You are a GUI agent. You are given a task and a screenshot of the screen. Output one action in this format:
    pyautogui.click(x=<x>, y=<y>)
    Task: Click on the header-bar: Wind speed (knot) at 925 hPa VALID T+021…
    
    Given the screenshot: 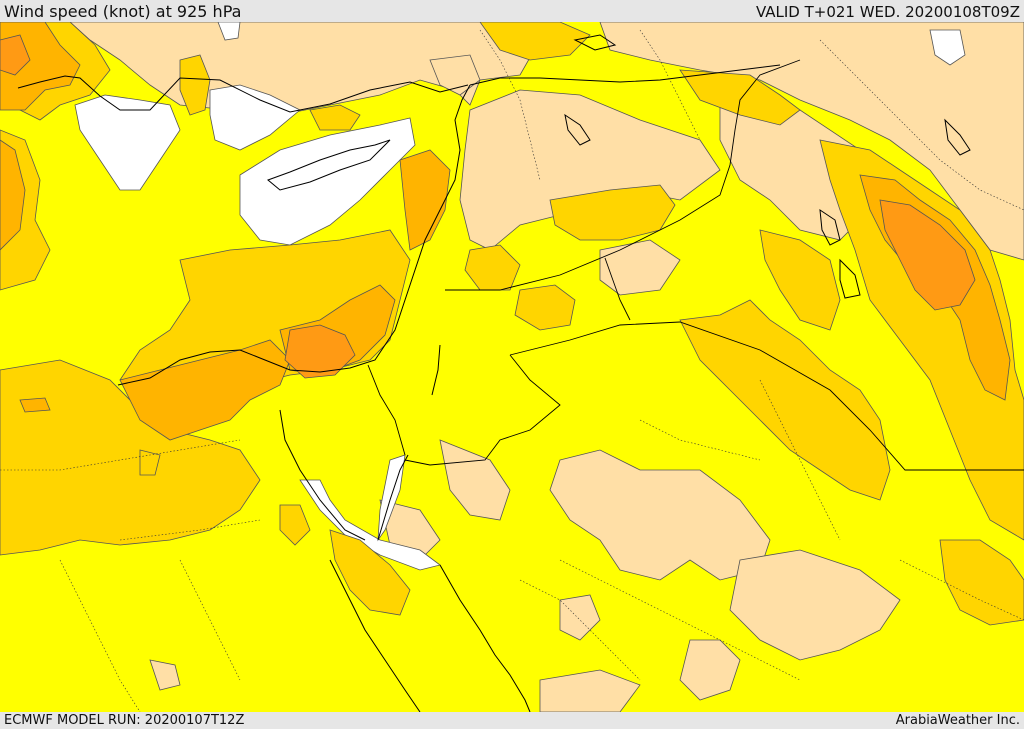 What is the action you would take?
    pyautogui.click(x=512, y=11)
    